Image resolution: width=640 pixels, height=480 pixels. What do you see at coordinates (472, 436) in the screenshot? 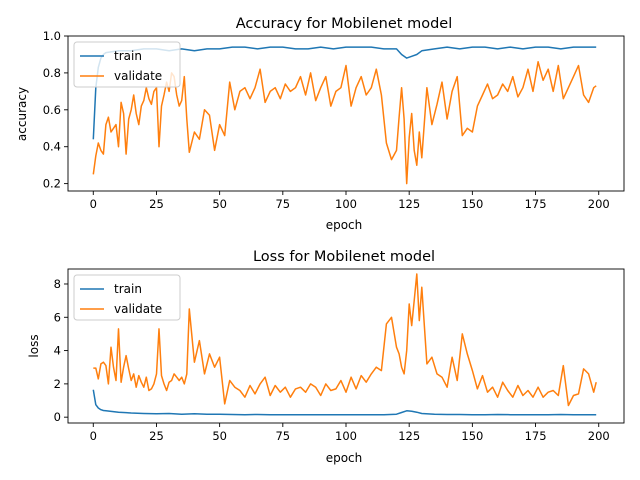
I see `loss-x-tick-label: 150` at bounding box center [472, 436].